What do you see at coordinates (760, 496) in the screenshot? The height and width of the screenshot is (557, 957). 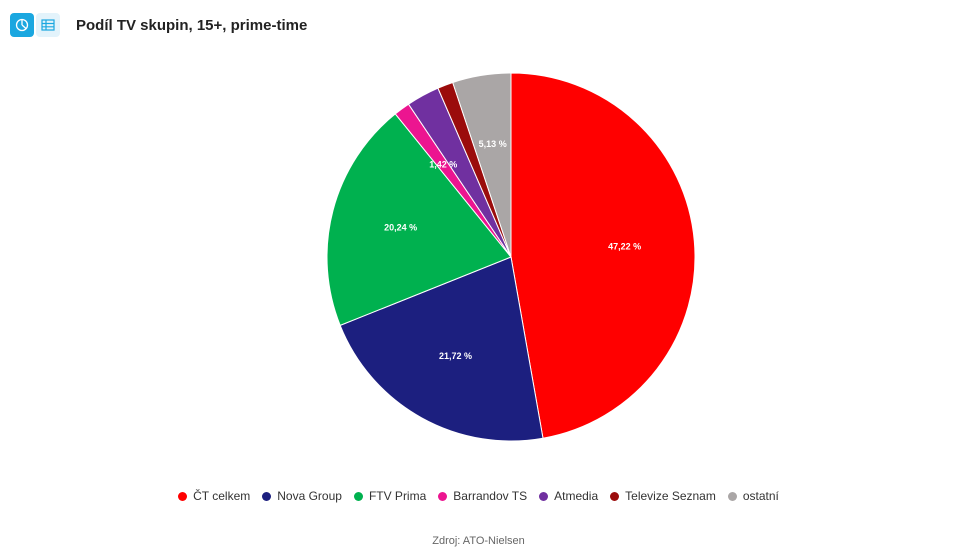 I see `legend-label: ostatní` at bounding box center [760, 496].